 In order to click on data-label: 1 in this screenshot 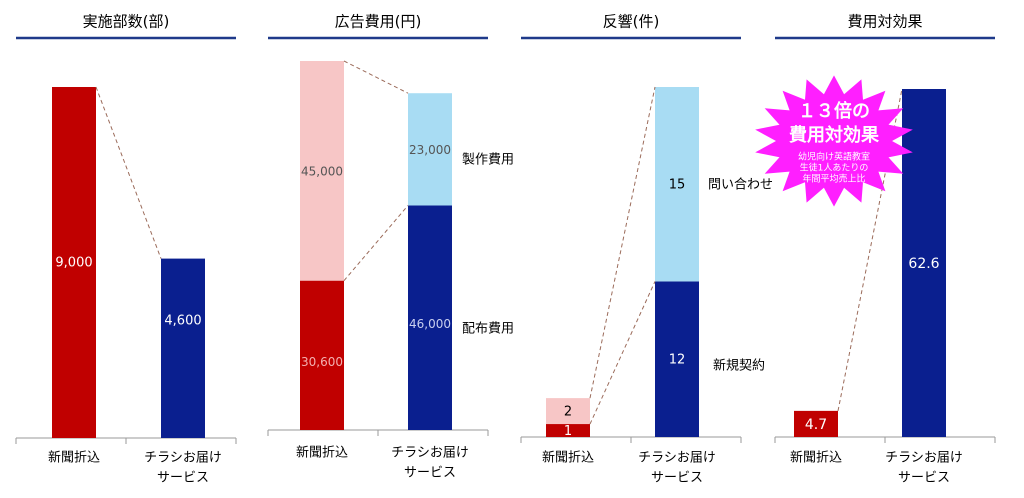, I will do `click(568, 431)`.